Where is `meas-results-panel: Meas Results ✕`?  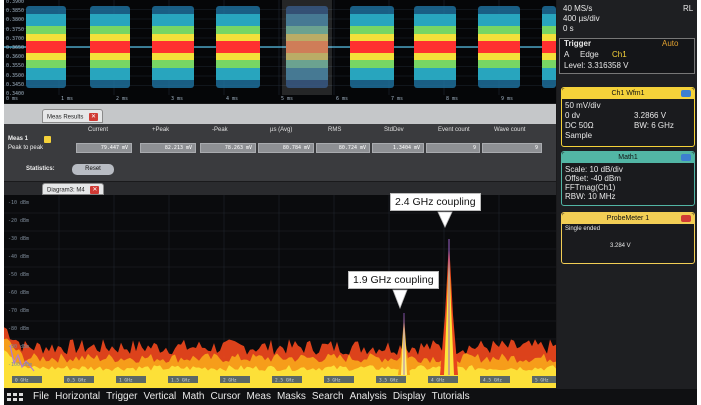 meas-results-panel: Meas Results ✕ is located at coordinates (280, 142).